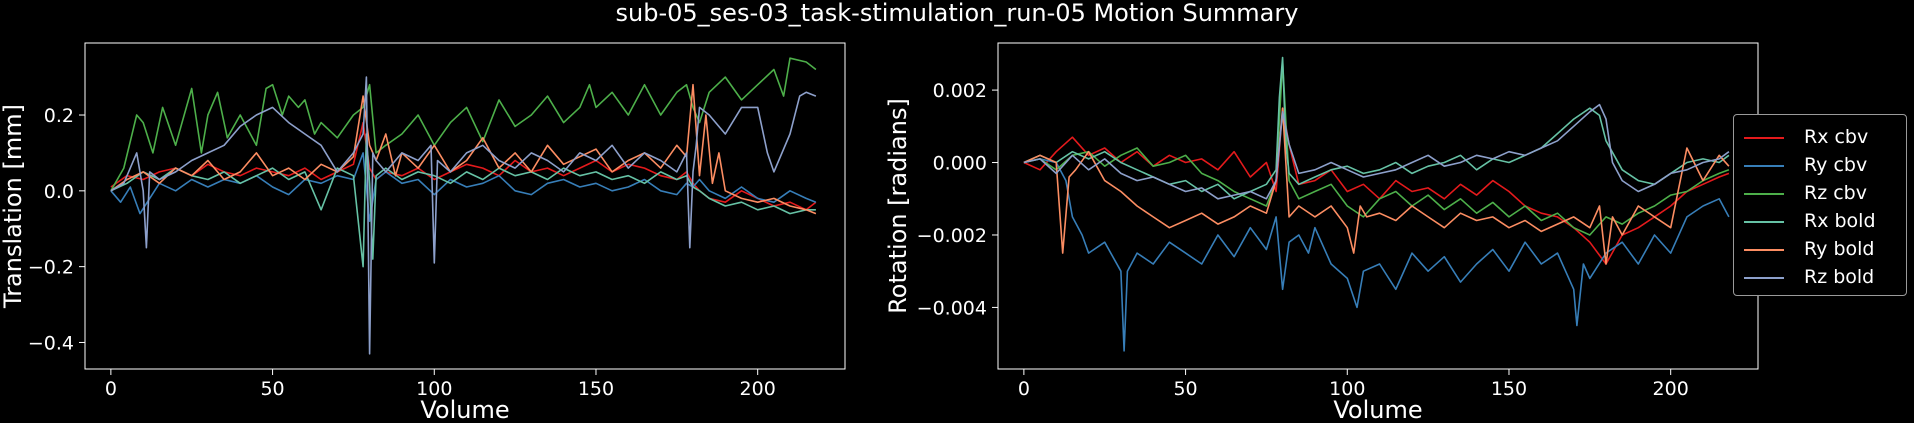 This screenshot has width=1914, height=423. Describe the element at coordinates (1835, 193) in the screenshot. I see `legend-label: Rz cbv` at that location.